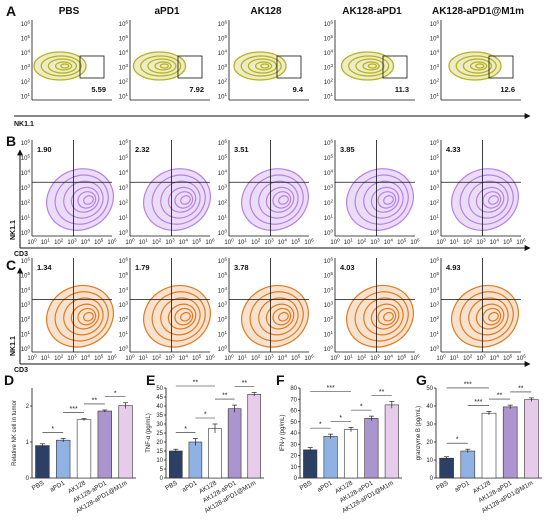  I want to click on flow-b-xtick: 10³, so click(269, 242).